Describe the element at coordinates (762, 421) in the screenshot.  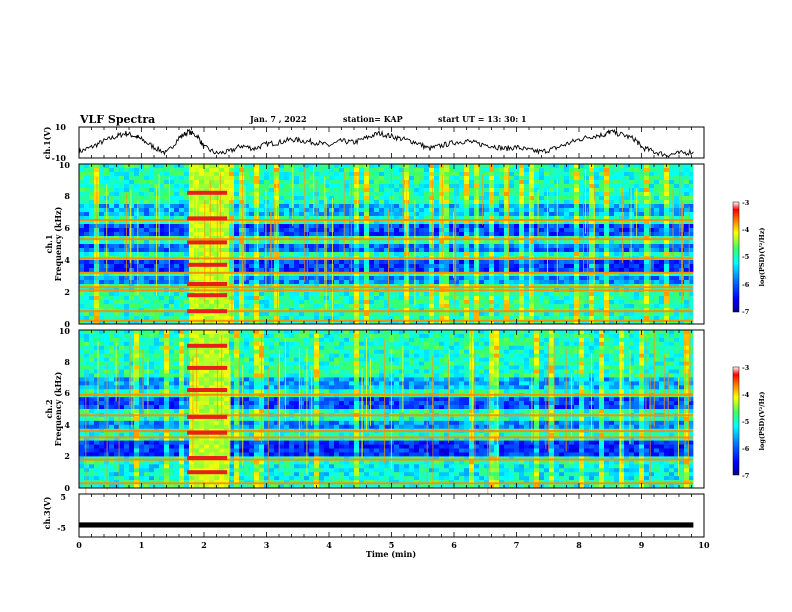
I see `ch2-colorbar-label: log(PSD)(V²/Hz)` at that location.